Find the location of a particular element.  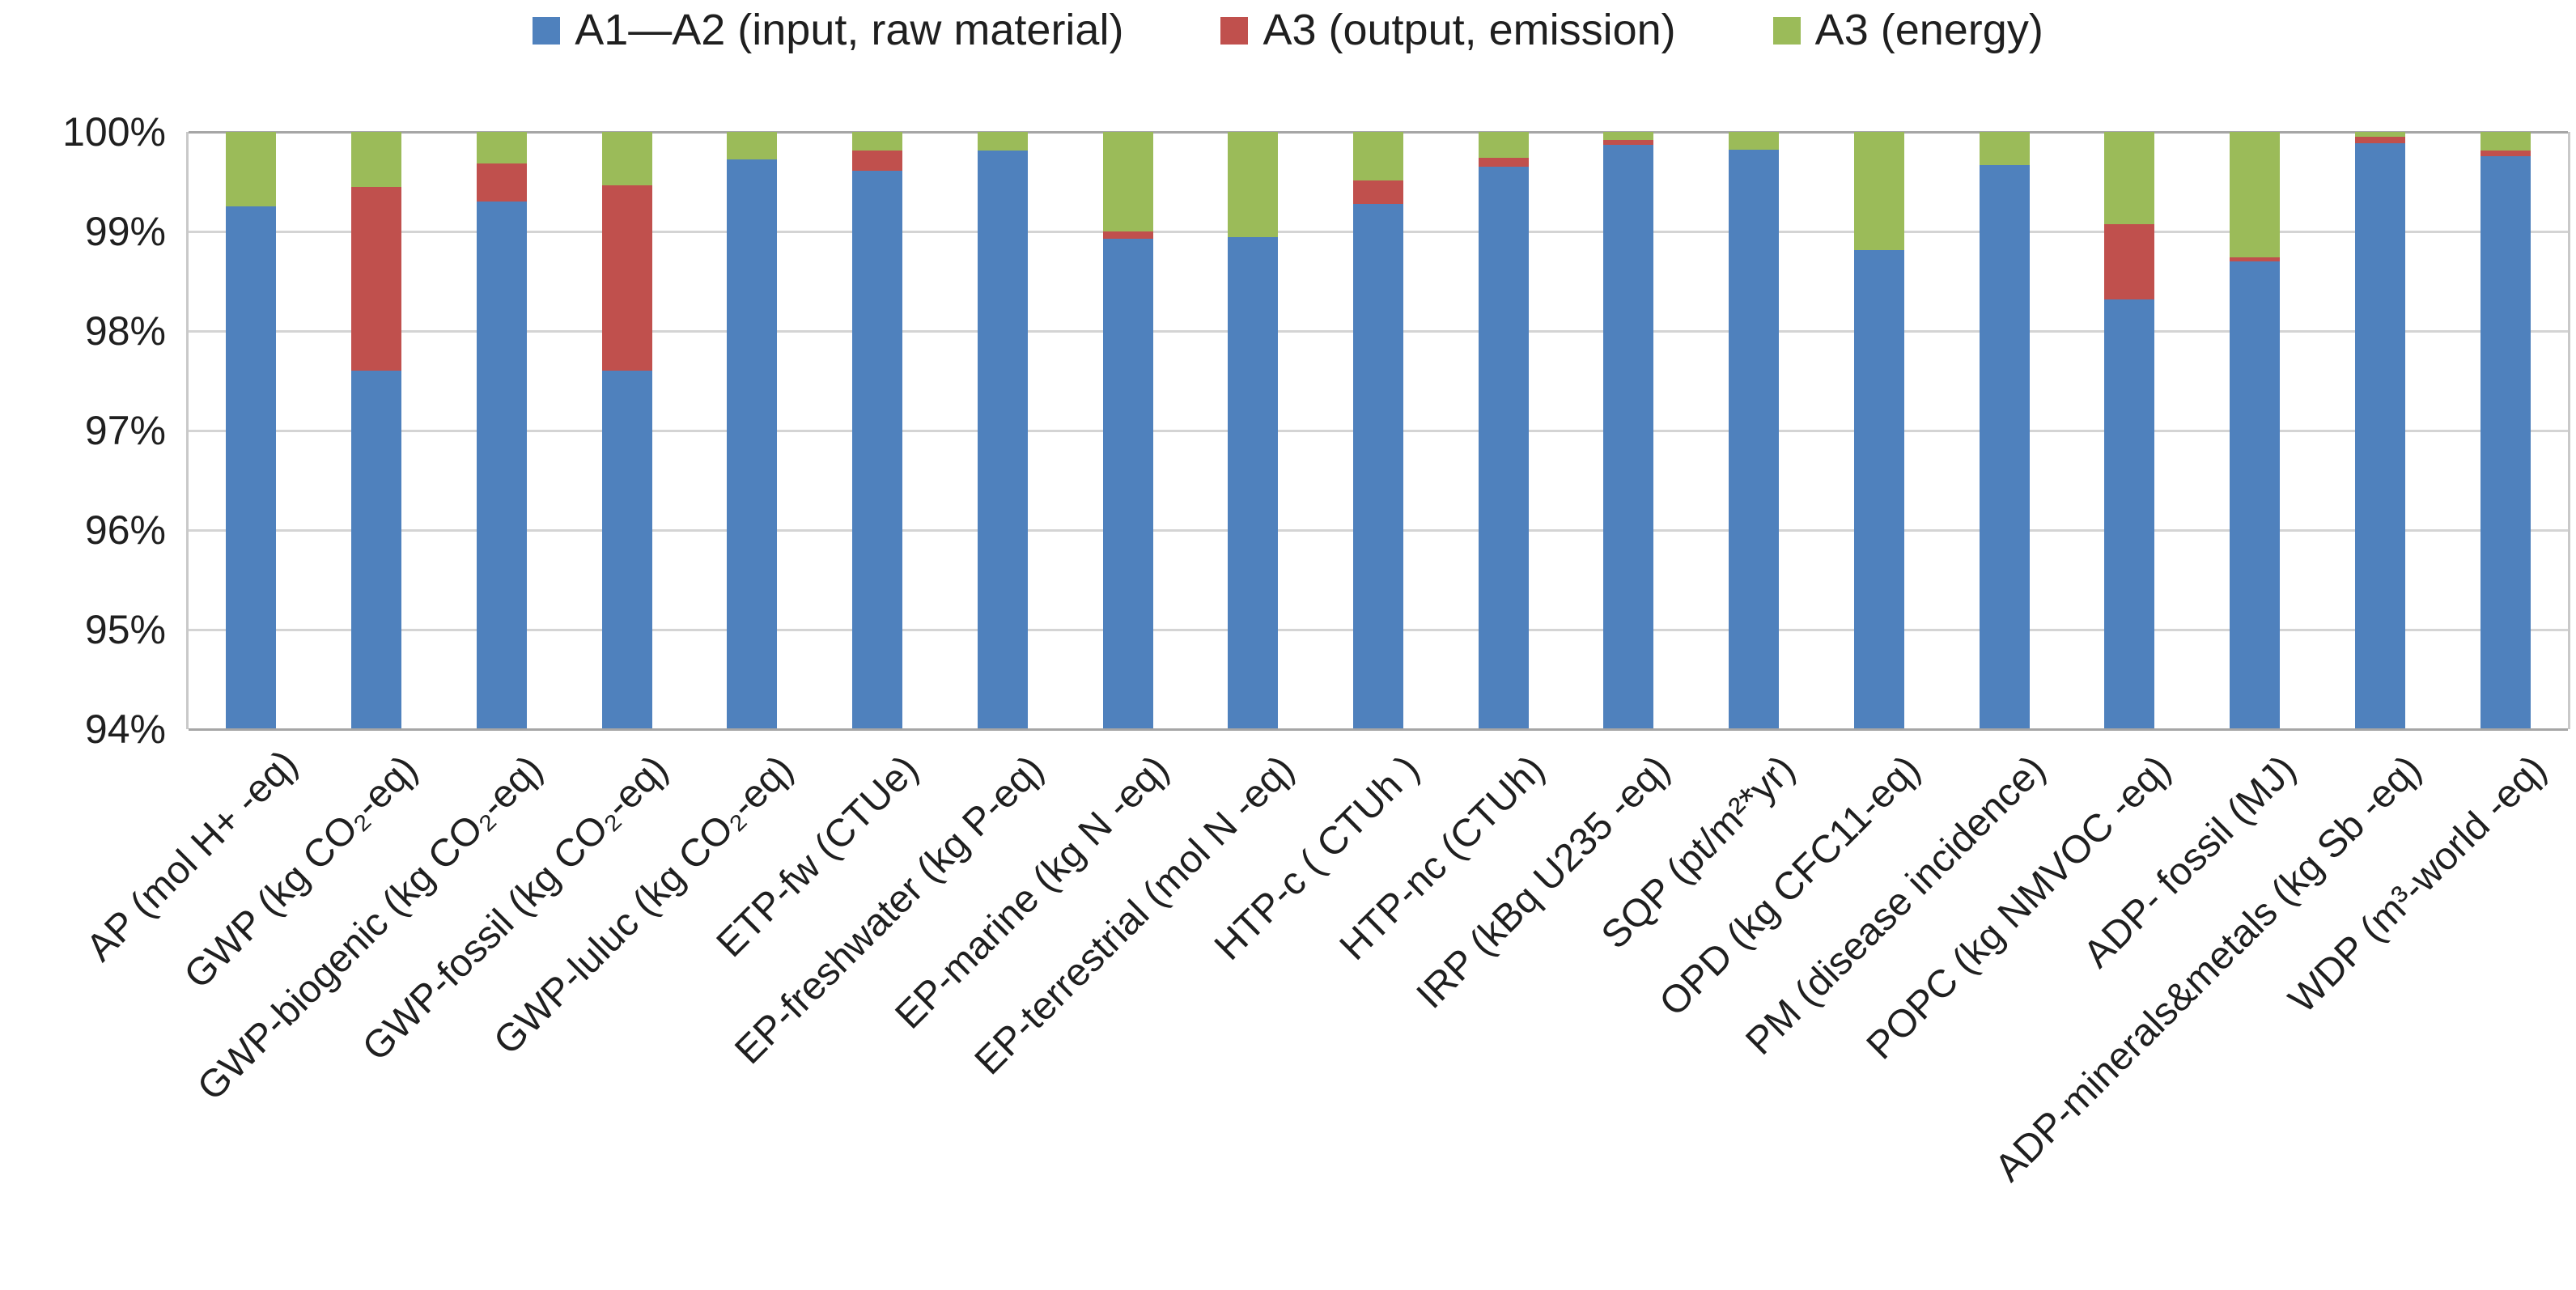

legend-item: A3 (energy) is located at coordinates (1907, 30).